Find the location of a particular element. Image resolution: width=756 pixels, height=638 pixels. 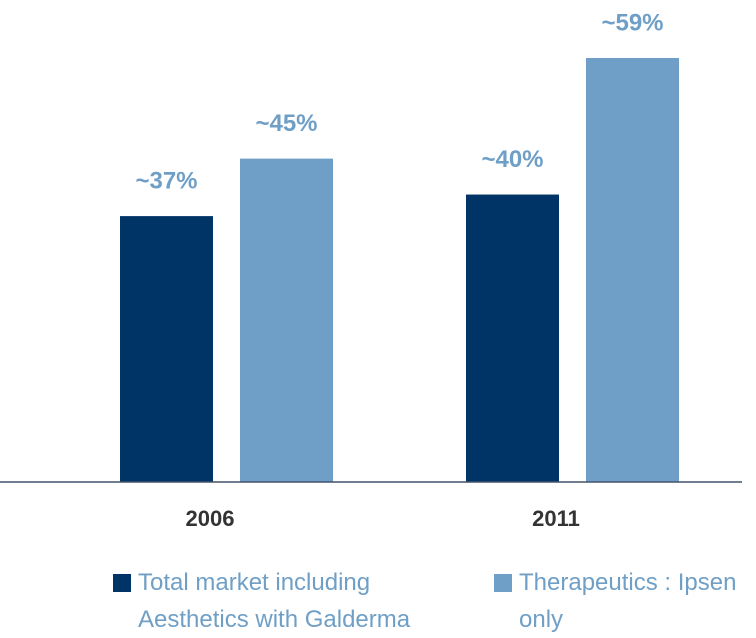

x-tick-label: 2006 is located at coordinates (210, 518).